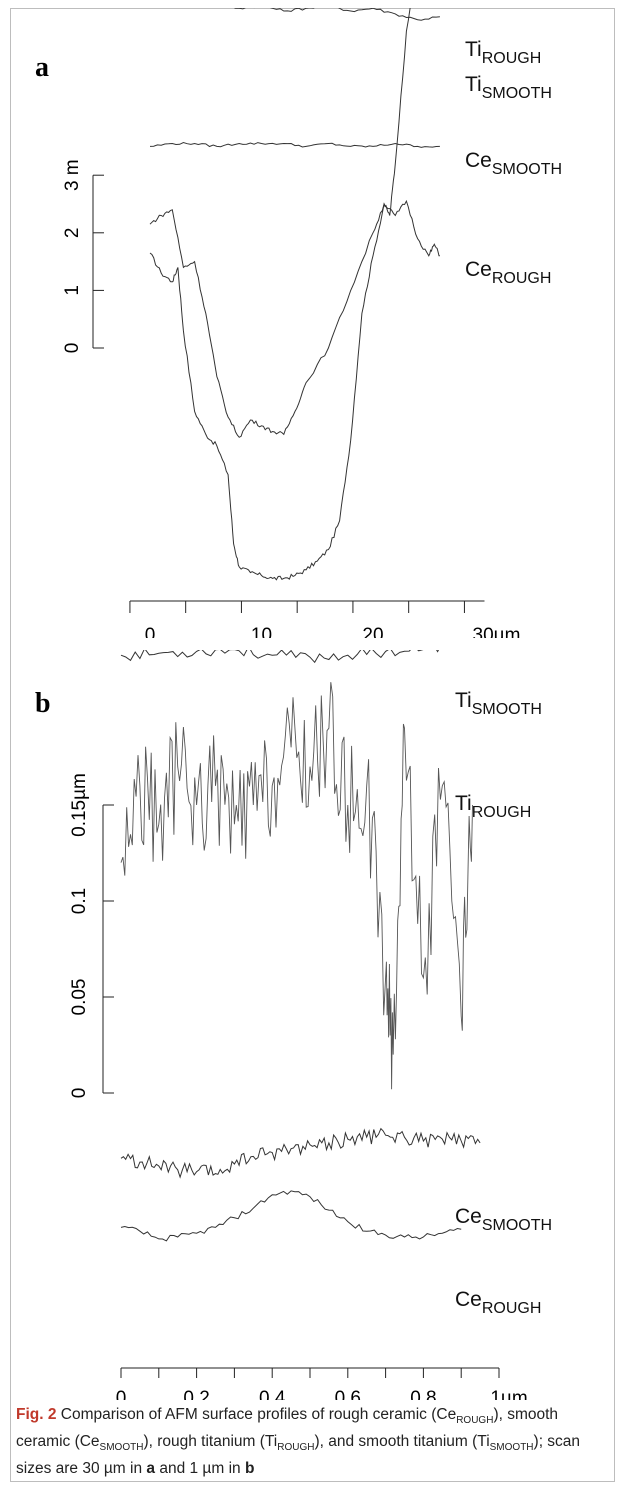 This screenshot has width=627, height=1489. Describe the element at coordinates (72, 290) in the screenshot. I see `y-tick-label: 1` at that location.